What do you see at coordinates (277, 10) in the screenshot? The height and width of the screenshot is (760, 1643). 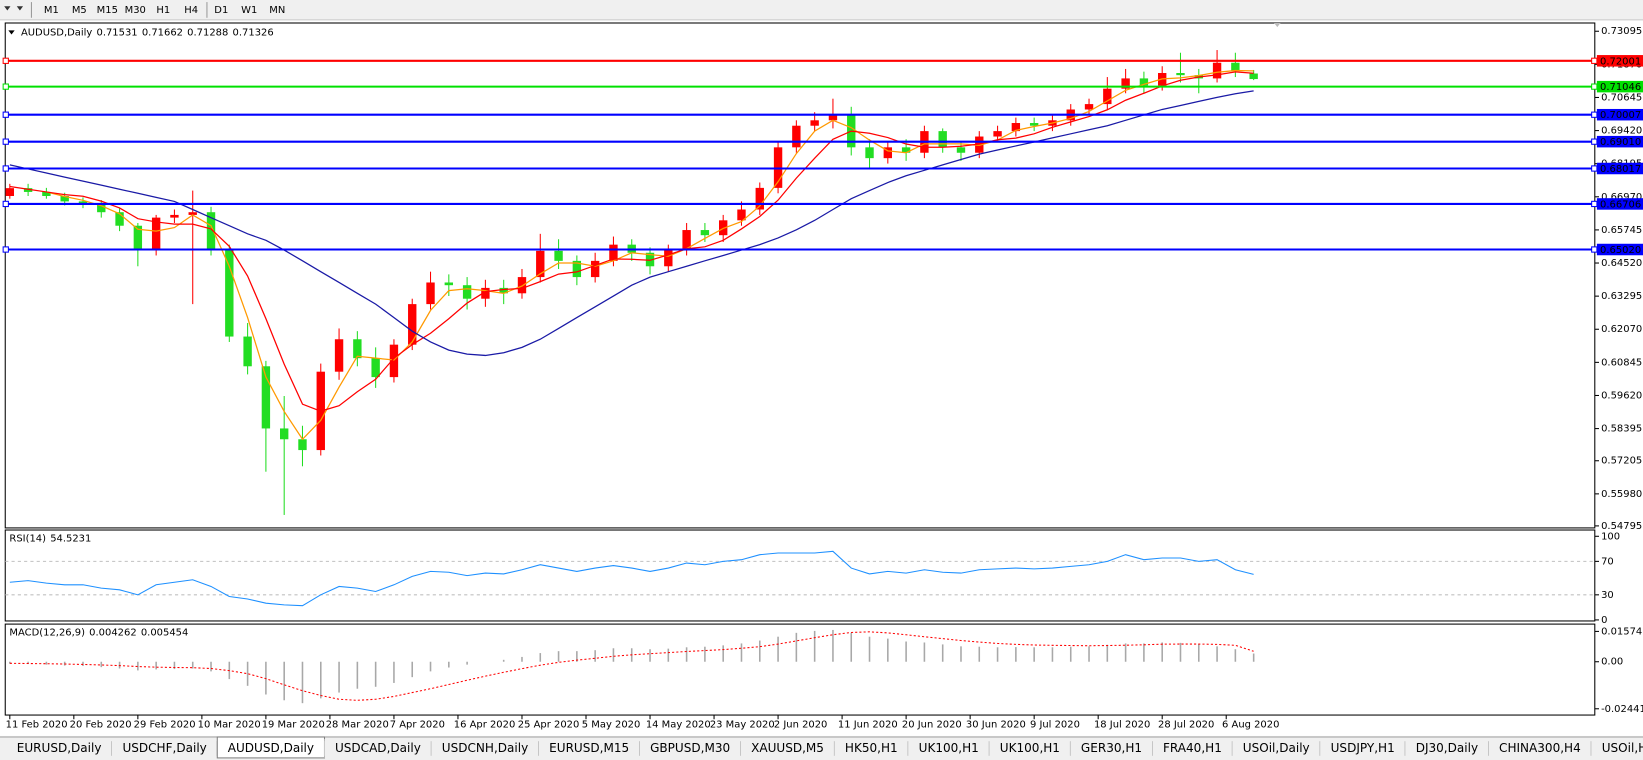 I see `timeframe-button: MN` at bounding box center [277, 10].